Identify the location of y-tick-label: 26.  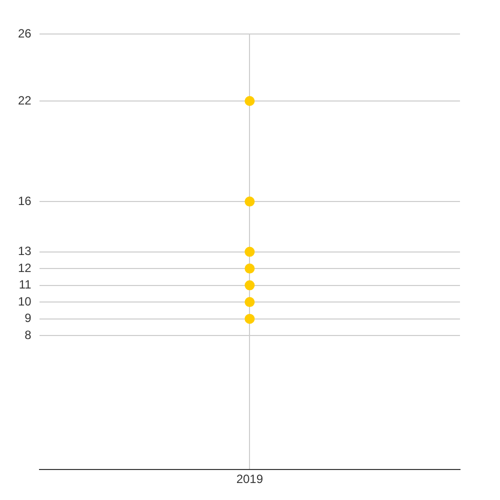
(25, 33).